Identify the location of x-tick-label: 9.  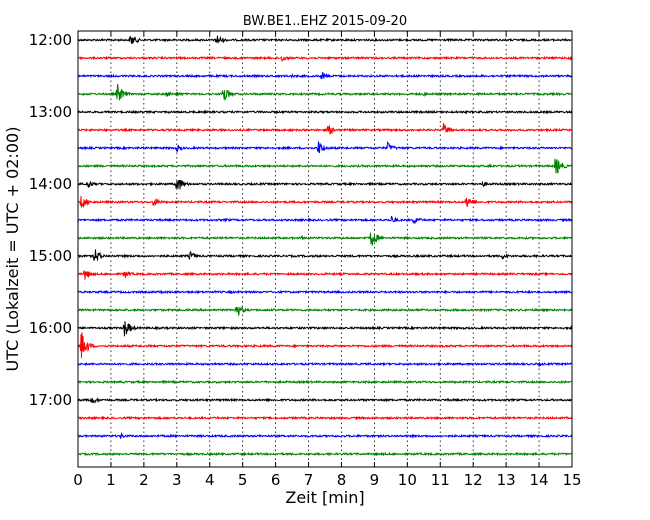
(375, 480).